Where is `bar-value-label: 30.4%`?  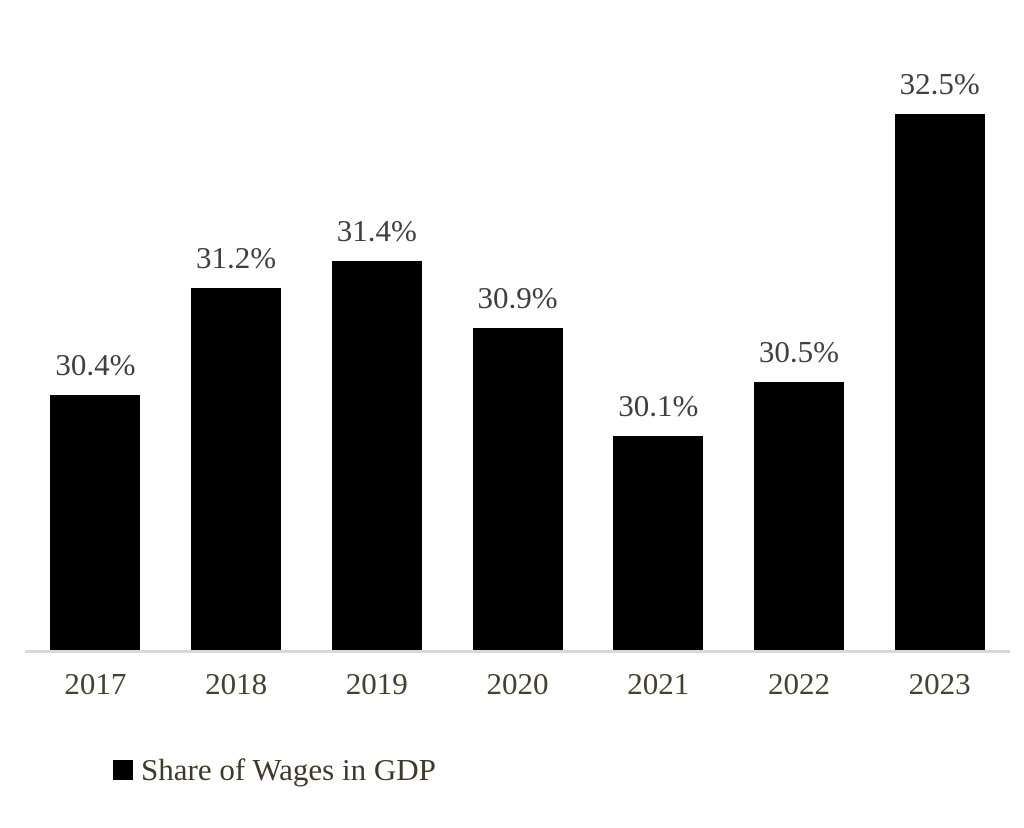 bar-value-label: 30.4% is located at coordinates (95, 364).